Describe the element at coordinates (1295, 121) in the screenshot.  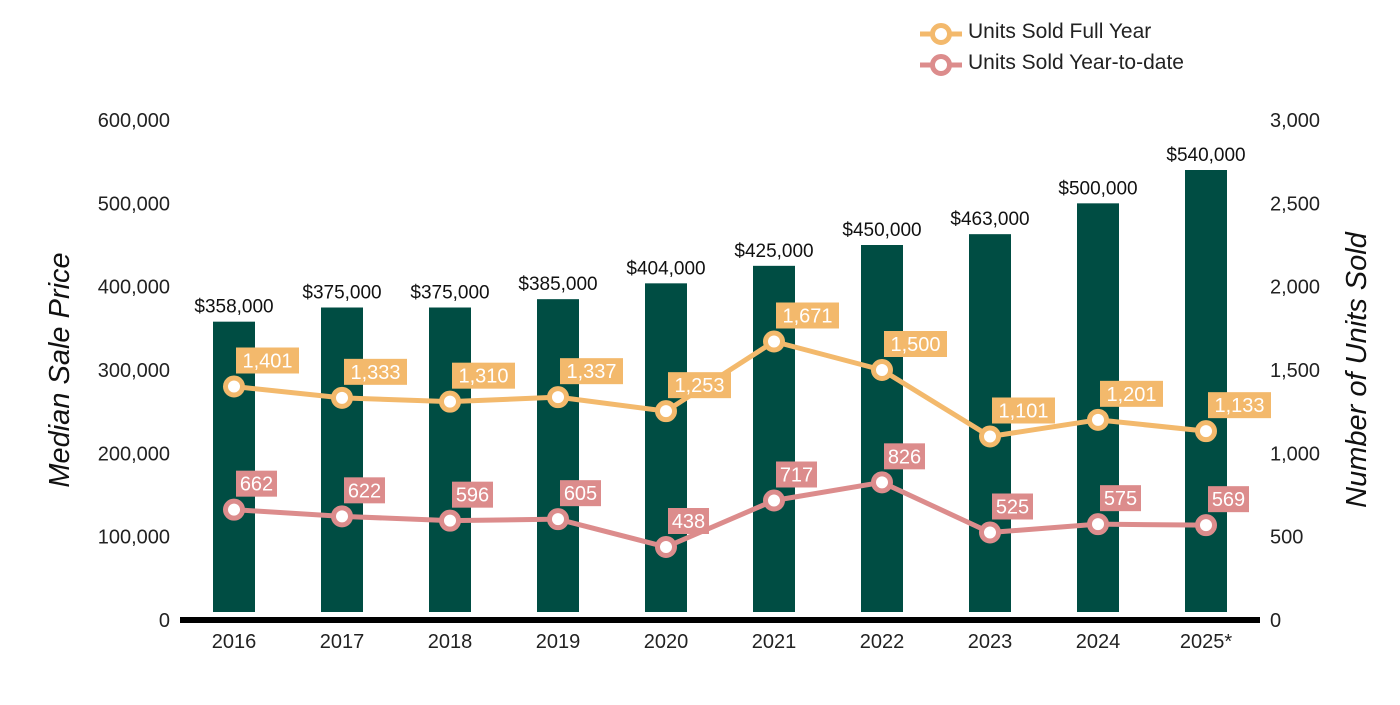
I see `y2-tick-6: 3,000` at that location.